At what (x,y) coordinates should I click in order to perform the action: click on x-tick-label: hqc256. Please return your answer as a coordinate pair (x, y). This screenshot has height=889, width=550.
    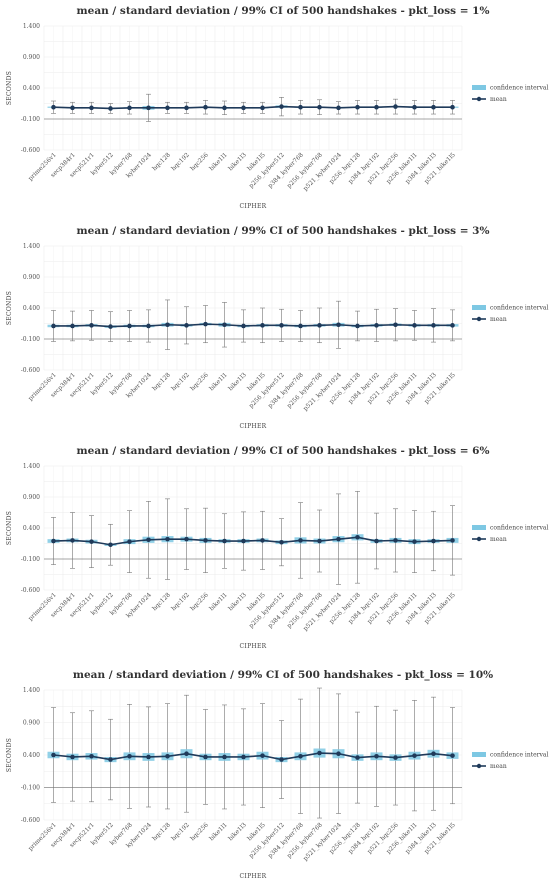
    Looking at the image, I should click on (199, 831).